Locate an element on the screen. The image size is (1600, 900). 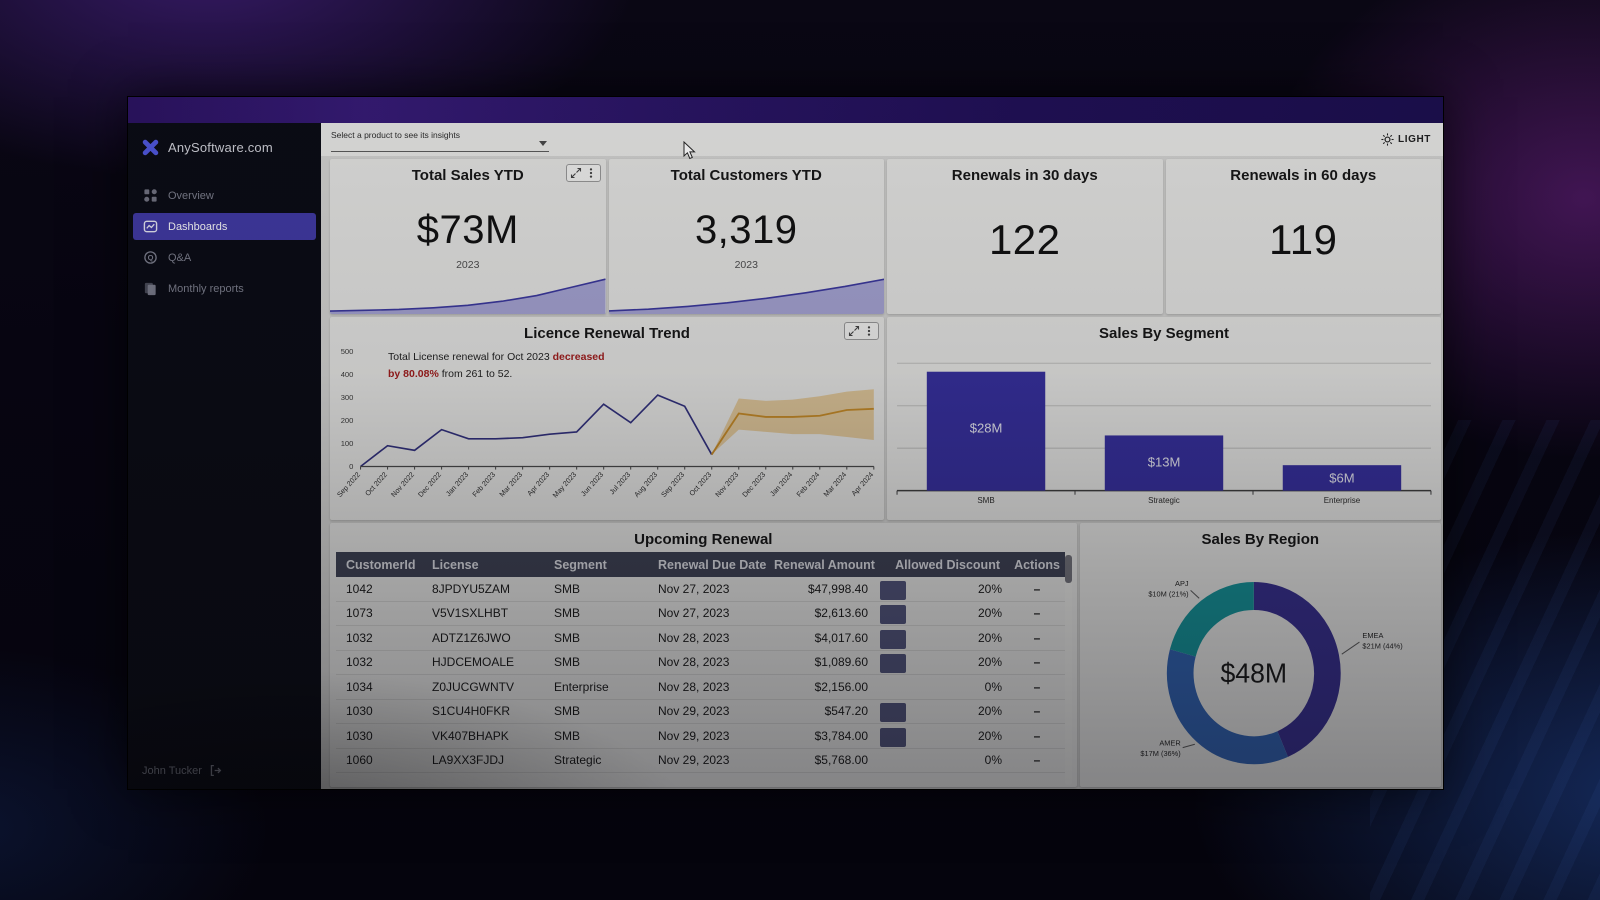
column-header-segment: Segment is located at coordinates (580, 564).